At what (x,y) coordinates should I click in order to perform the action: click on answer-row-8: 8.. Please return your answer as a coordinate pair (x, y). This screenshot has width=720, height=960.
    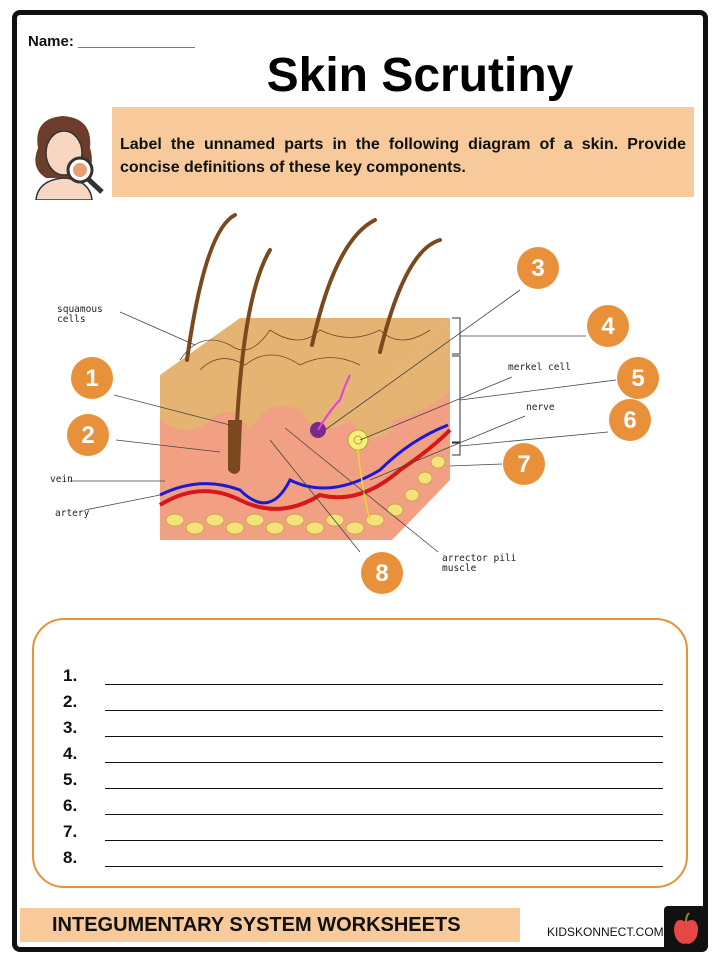
    Looking at the image, I should click on (363, 859).